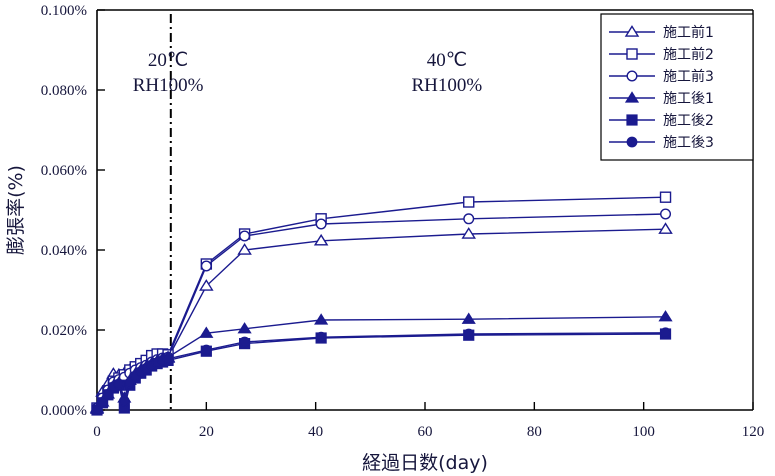  I want to click on legend-item-label: 施工後1, so click(688, 99).